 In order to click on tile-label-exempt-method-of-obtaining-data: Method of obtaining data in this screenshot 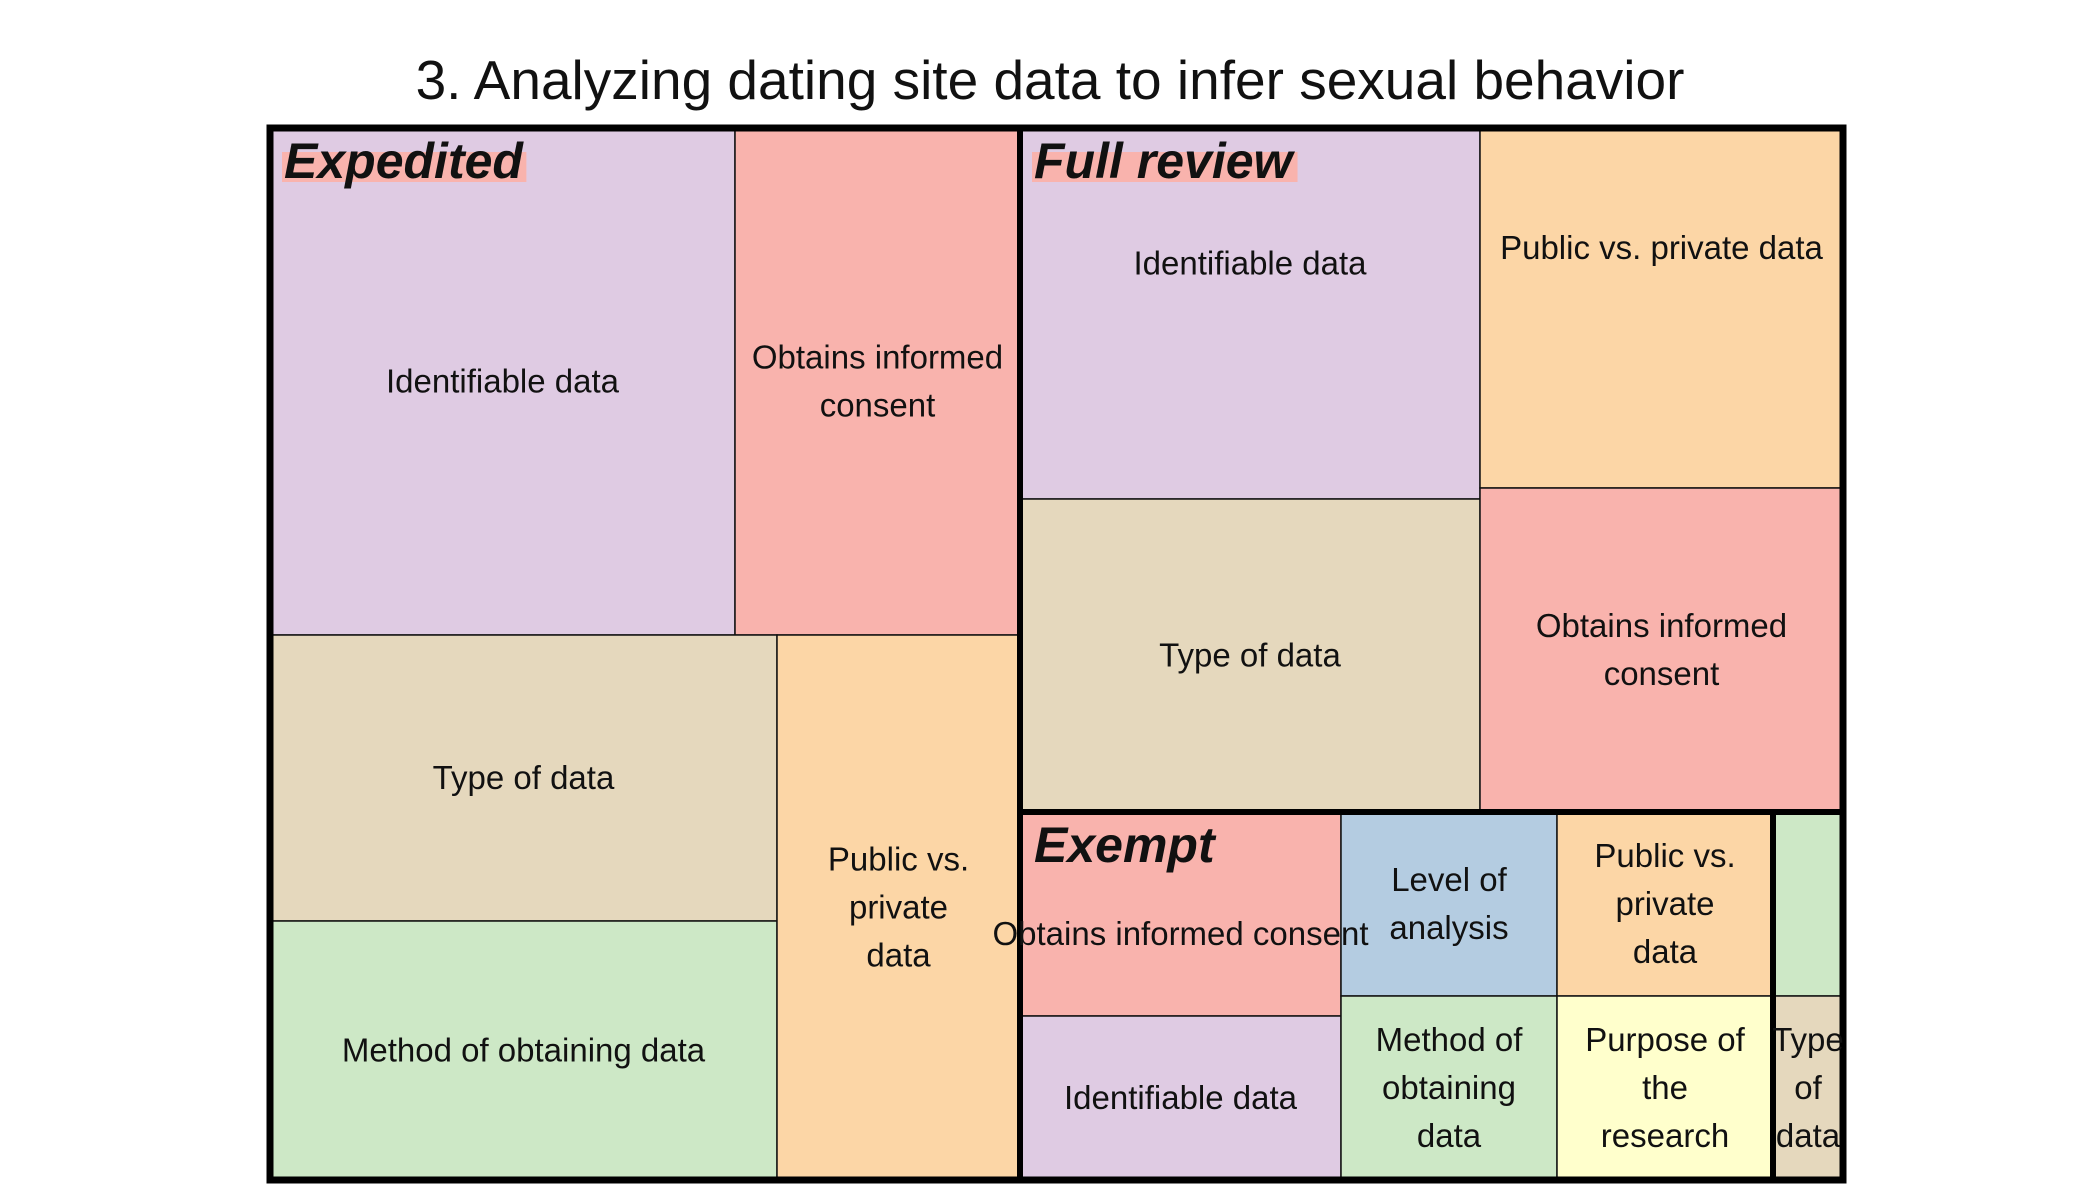, I will do `click(1450, 1087)`.